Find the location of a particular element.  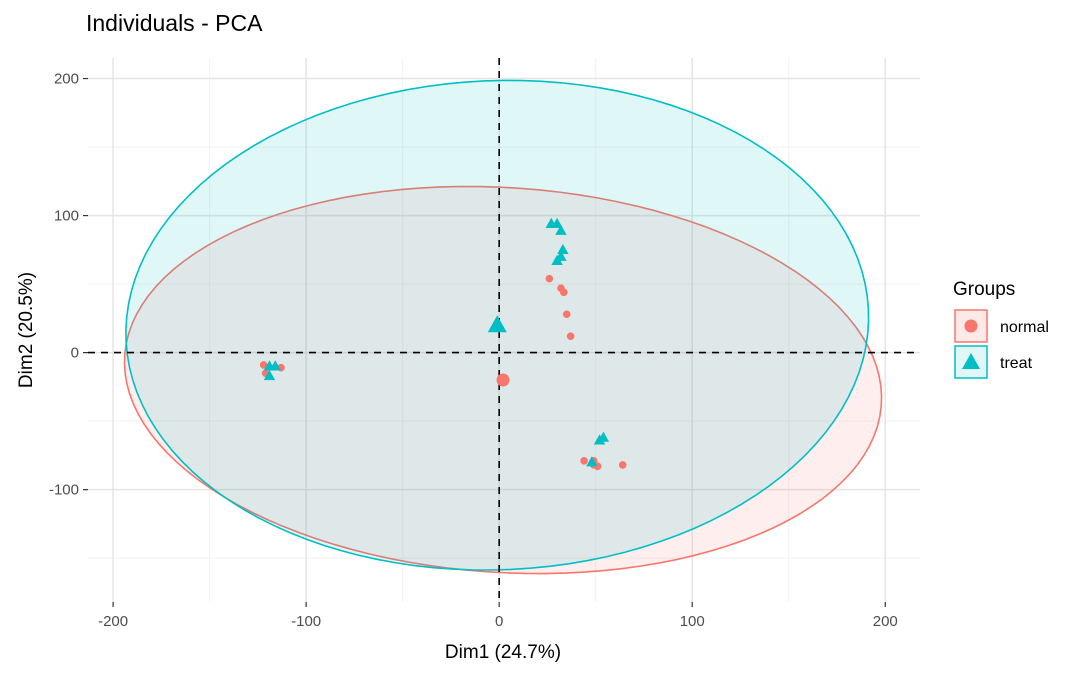

x-tick-label: -200 is located at coordinates (113, 621).